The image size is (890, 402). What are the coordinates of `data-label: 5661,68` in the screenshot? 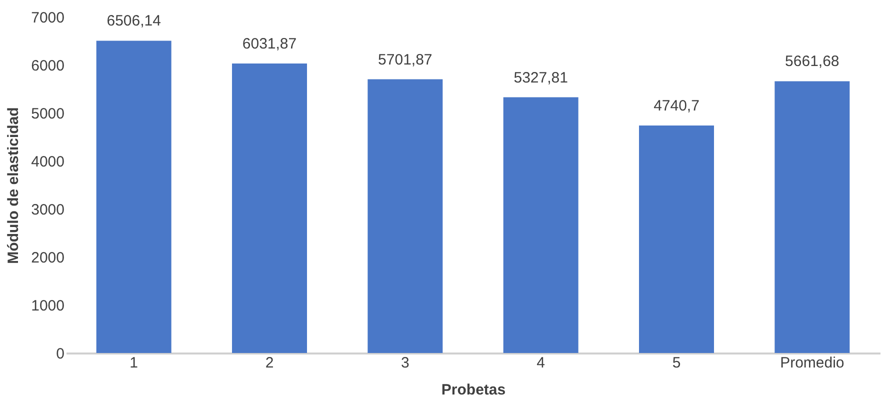 It's located at (812, 61).